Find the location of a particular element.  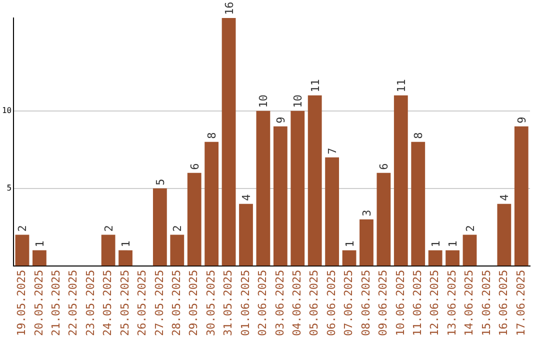

x-tick-label: 14.06.2025 is located at coordinates (469, 303).